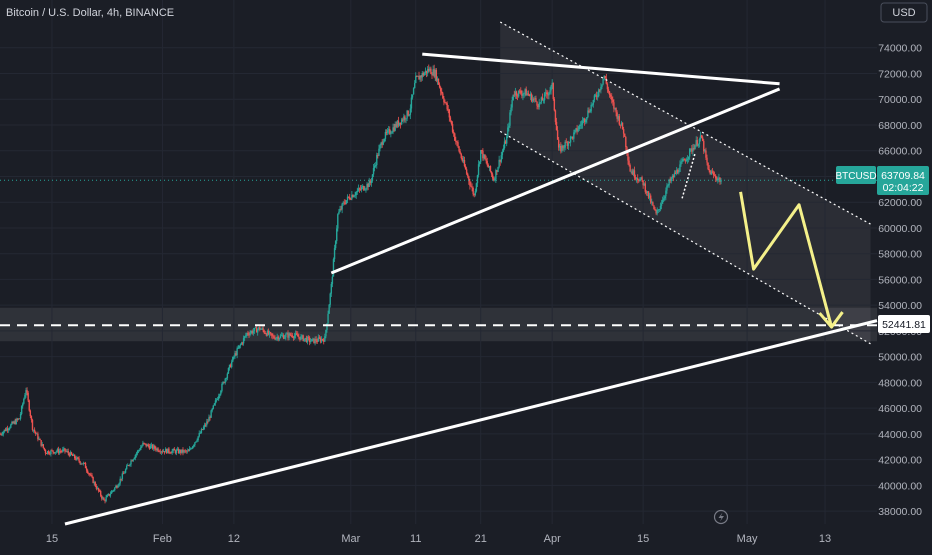 This screenshot has width=932, height=555. What do you see at coordinates (721, 517) in the screenshot?
I see `lightning-icon` at bounding box center [721, 517].